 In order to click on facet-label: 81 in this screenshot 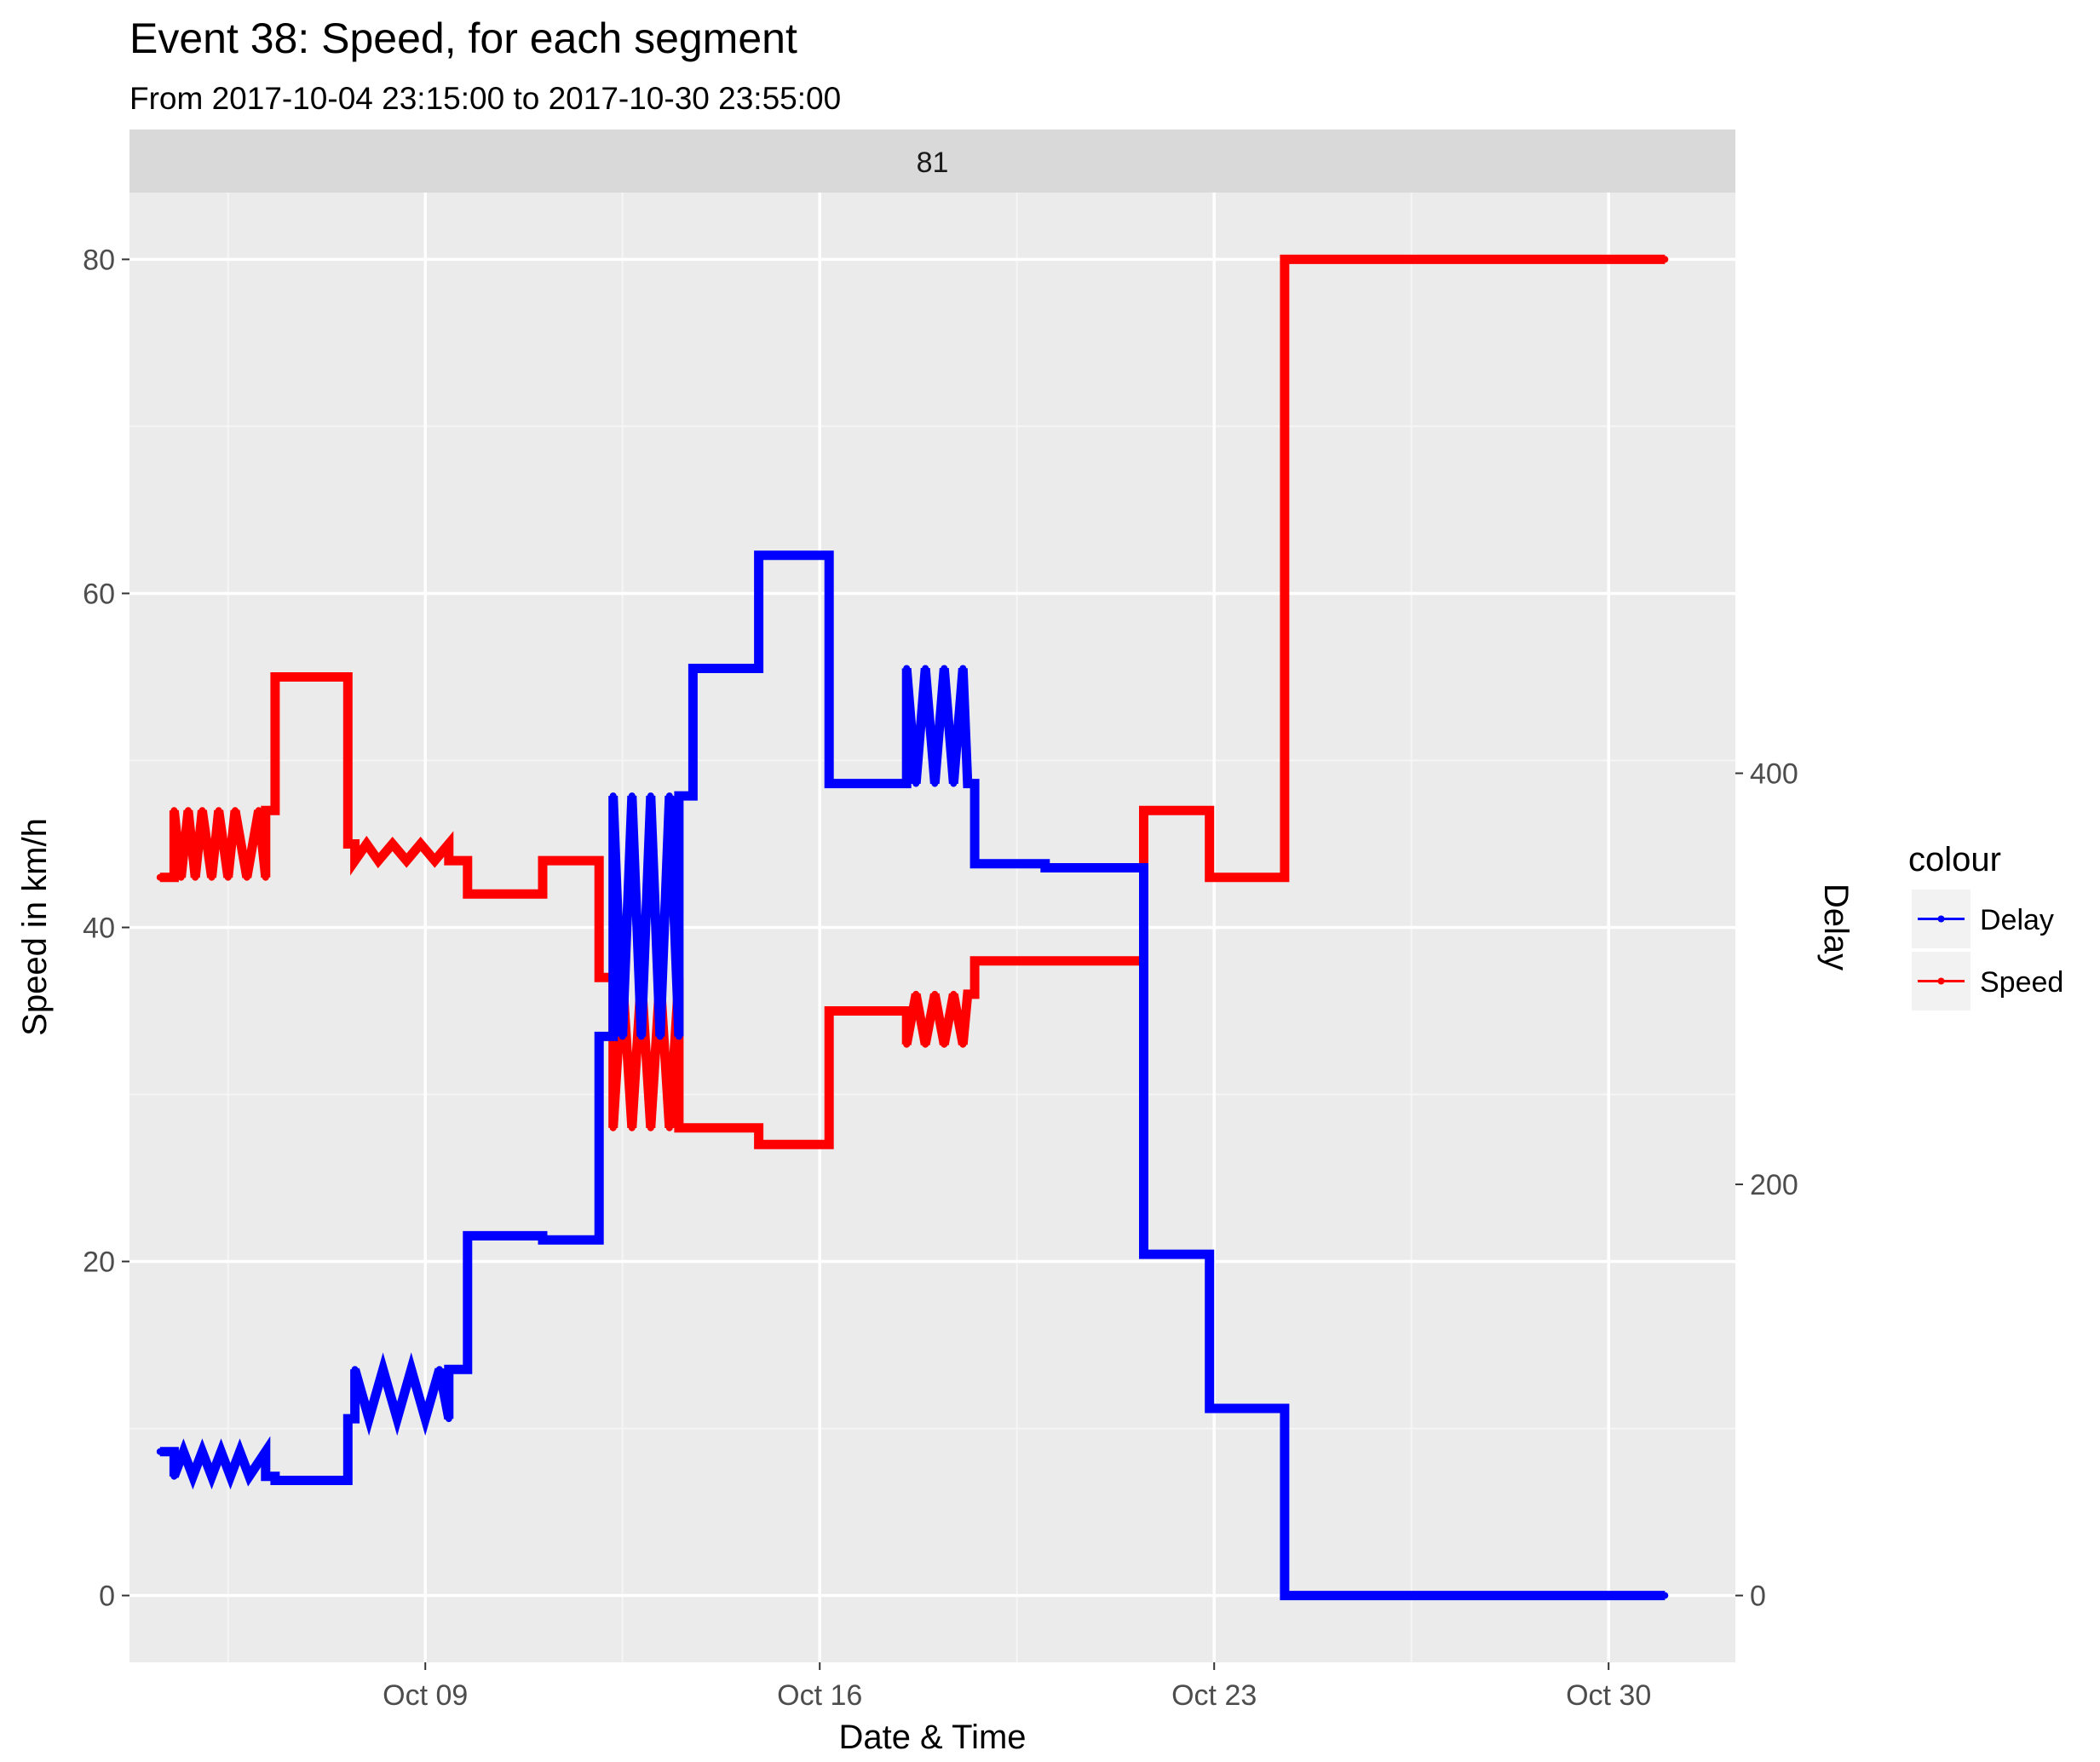, I will do `click(933, 163)`.